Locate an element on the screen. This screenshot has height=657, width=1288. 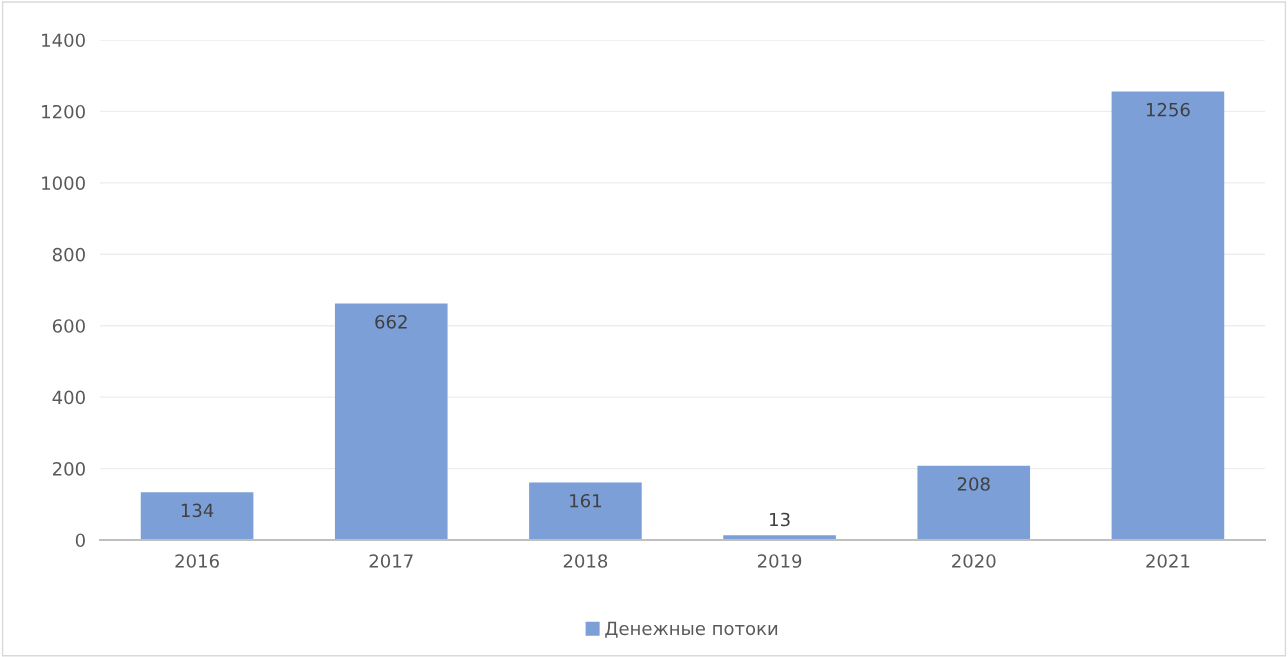
y-tick-label: 1400 is located at coordinates (63, 40).